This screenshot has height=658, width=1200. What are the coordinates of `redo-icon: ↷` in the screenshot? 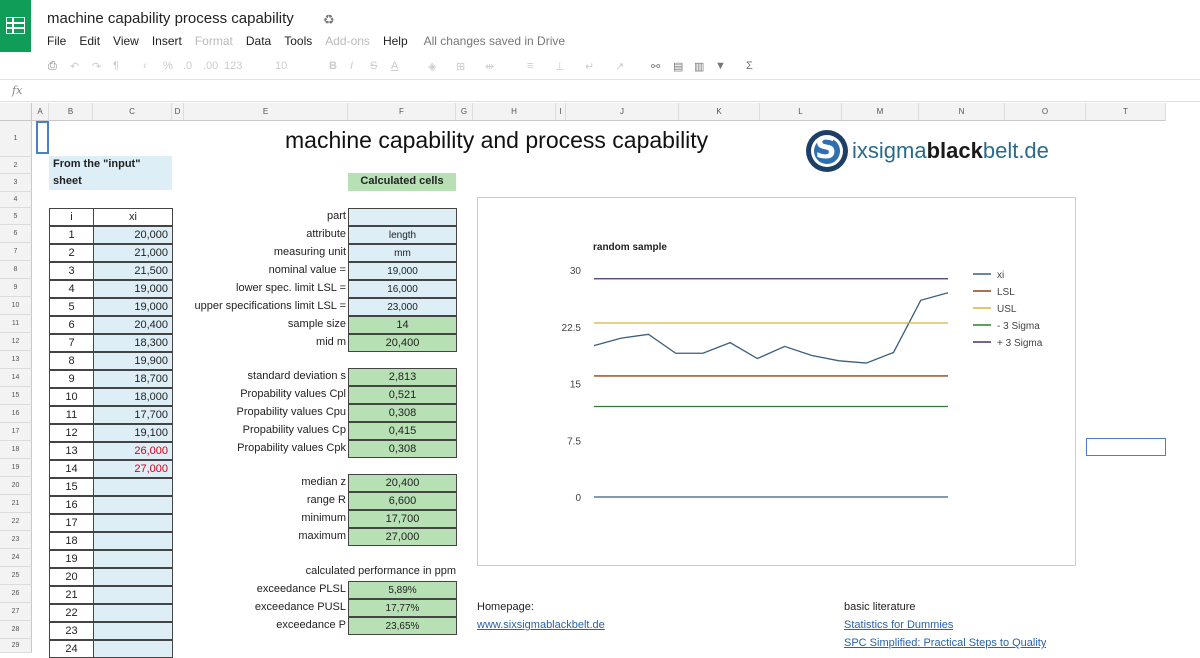 It's located at (97, 67).